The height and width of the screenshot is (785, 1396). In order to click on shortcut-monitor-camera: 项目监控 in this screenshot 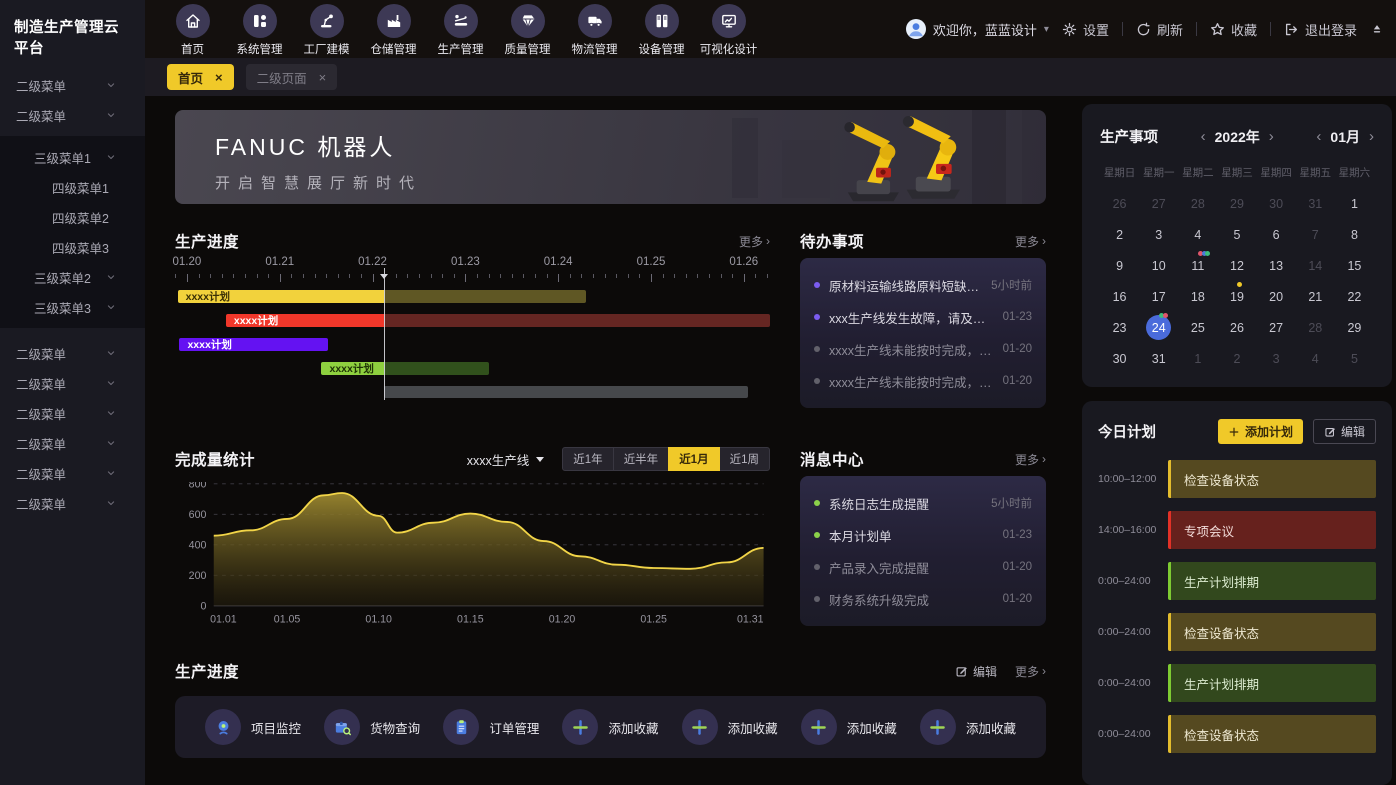, I will do `click(253, 727)`.